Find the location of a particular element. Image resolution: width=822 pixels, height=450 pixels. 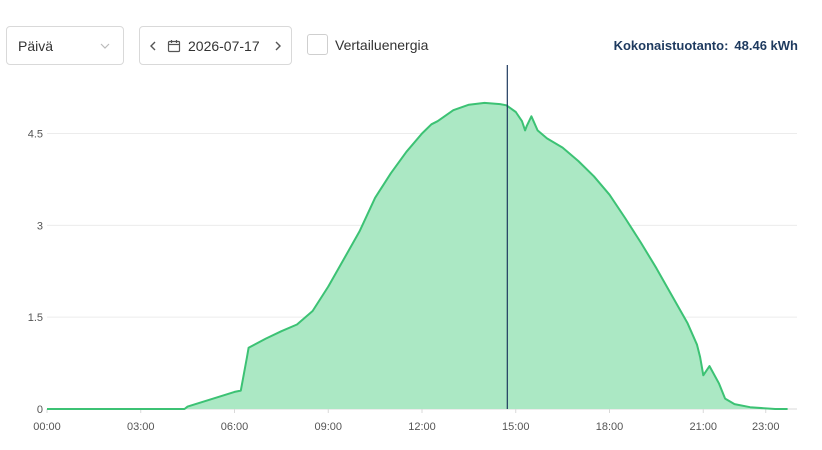

chevron-left-icon is located at coordinates (153, 46).